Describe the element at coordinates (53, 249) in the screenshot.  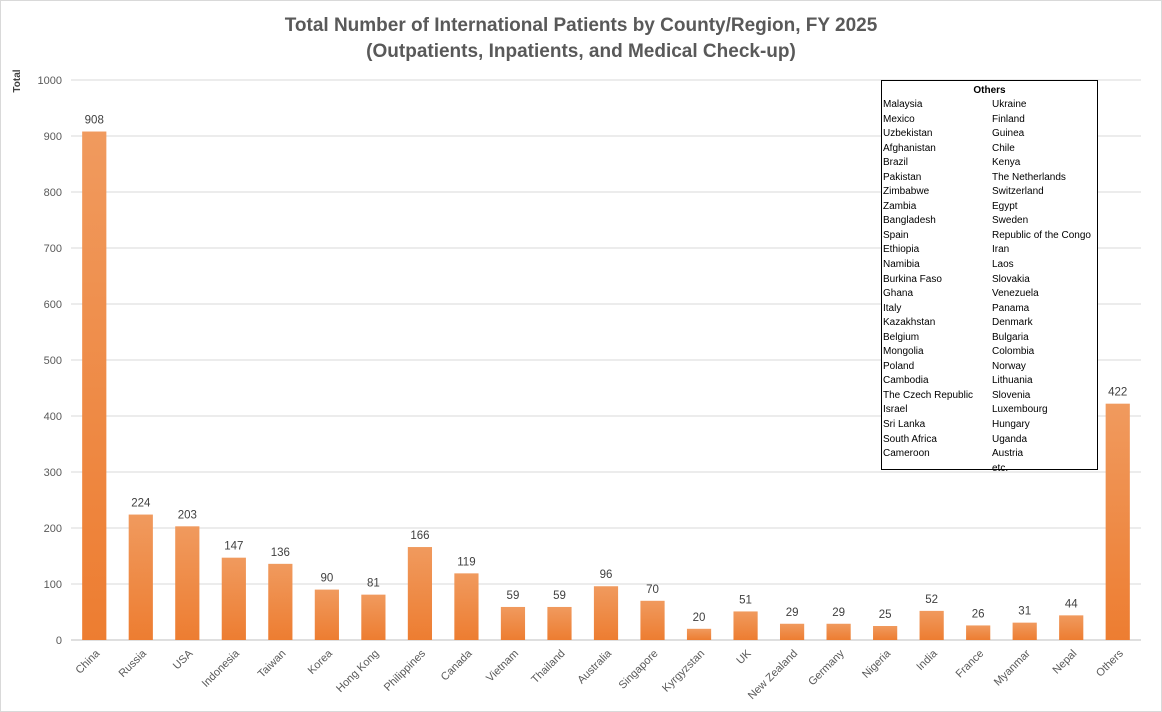
I see `y-tick-label: 700` at that location.